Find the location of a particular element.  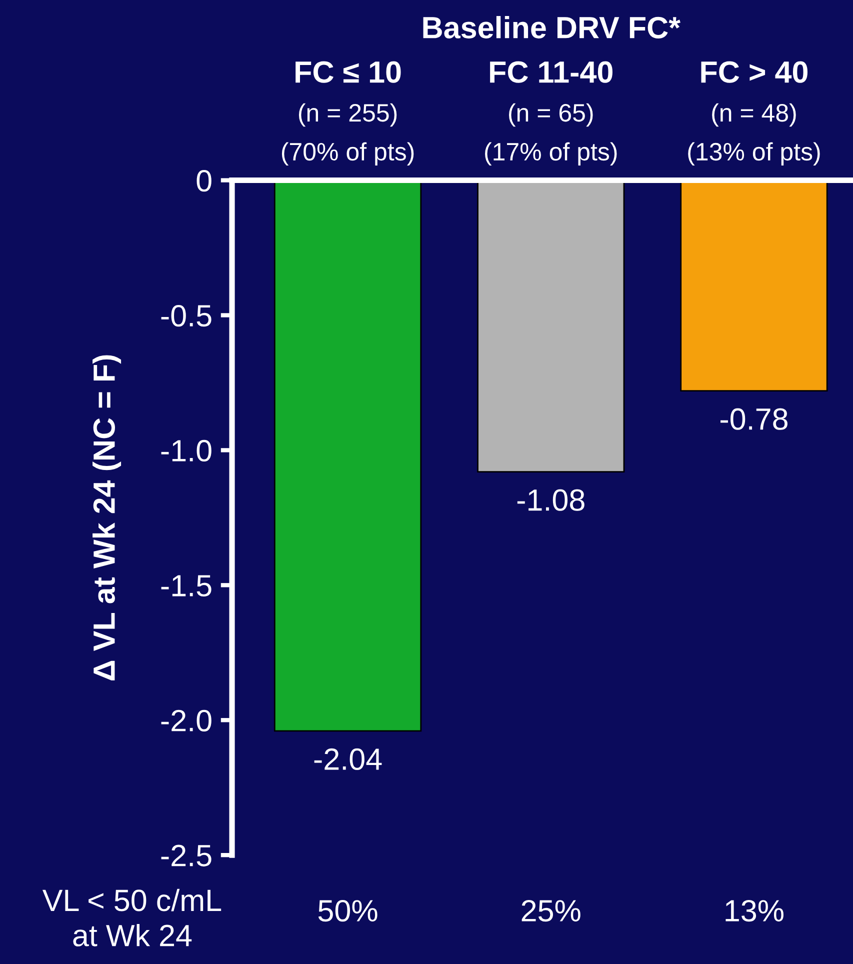

y-tick-label: -2.0 is located at coordinates (186, 721).